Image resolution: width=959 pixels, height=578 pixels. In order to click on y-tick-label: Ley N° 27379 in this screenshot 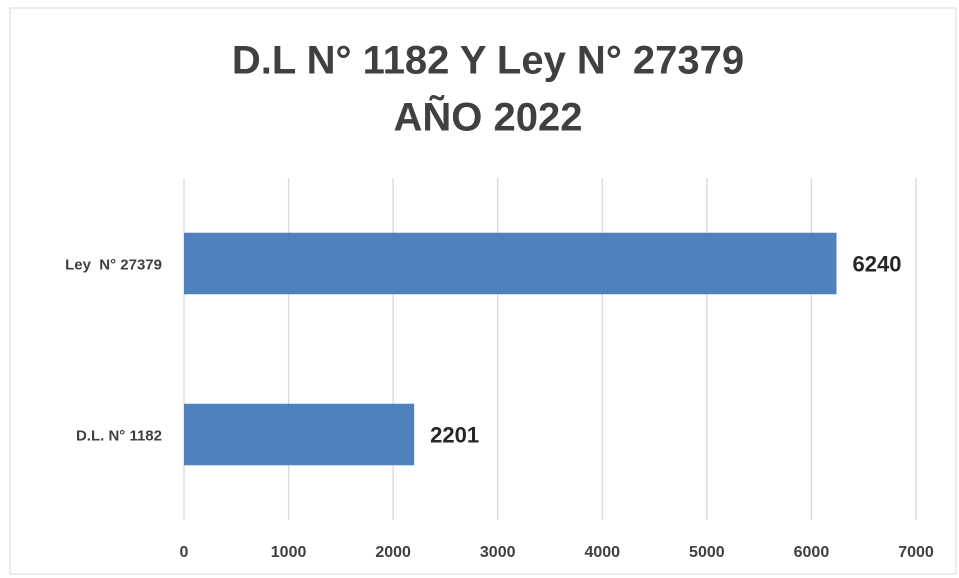, I will do `click(113, 264)`.